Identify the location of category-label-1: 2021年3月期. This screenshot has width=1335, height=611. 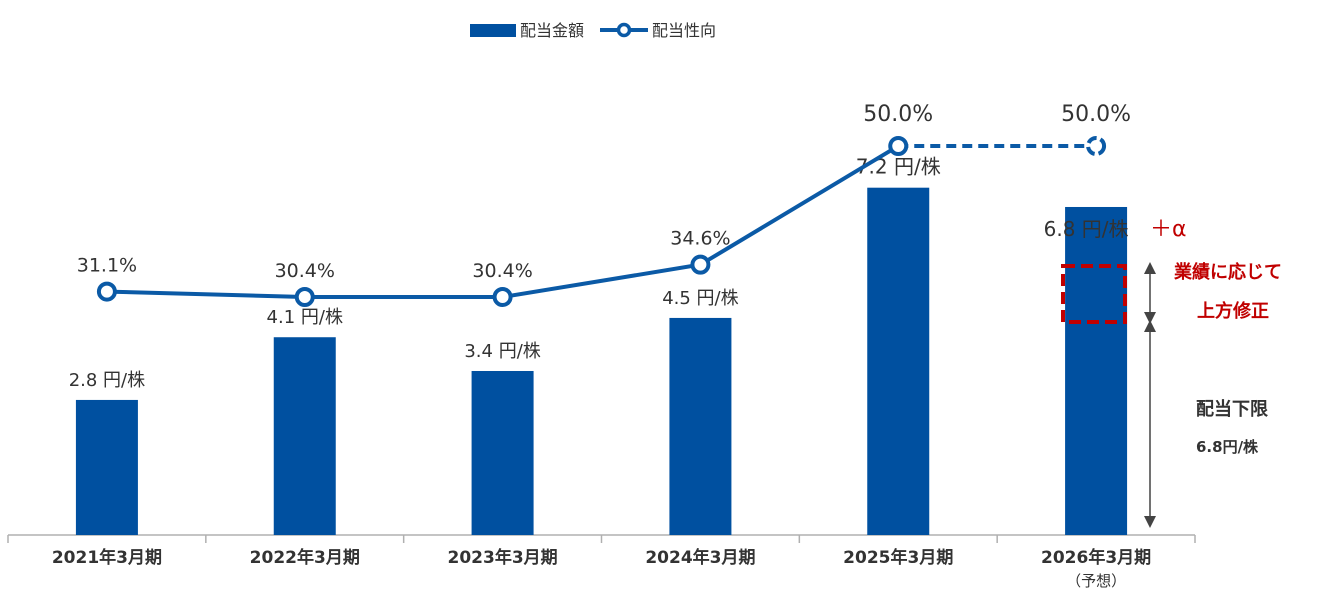
(107, 557).